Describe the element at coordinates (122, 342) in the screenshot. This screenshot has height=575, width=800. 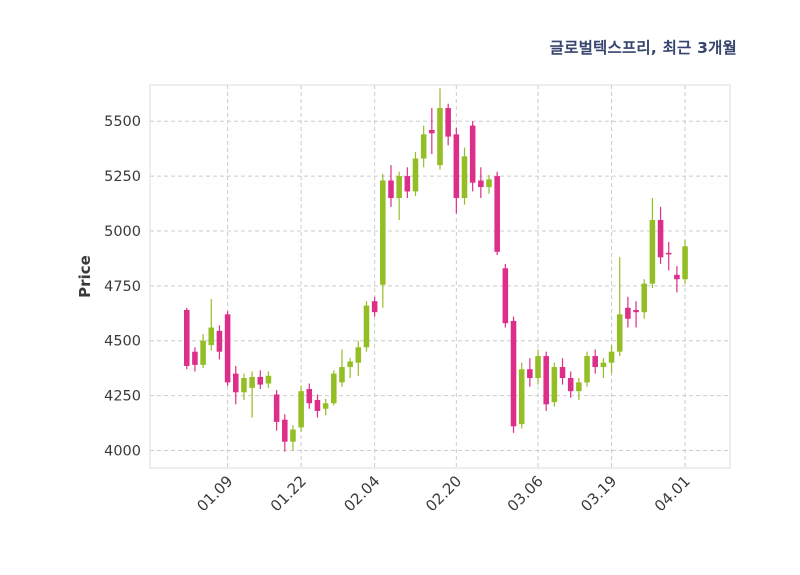
I see `y-tick-label: 4500` at that location.